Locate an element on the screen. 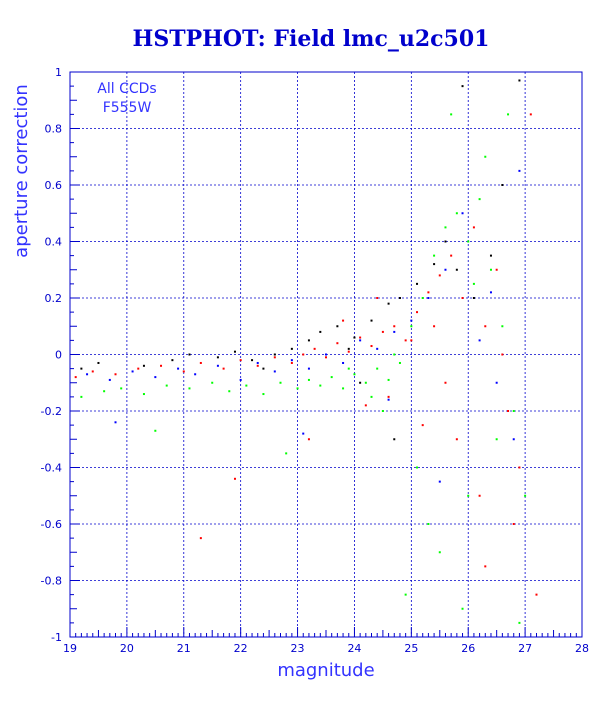 The width and height of the screenshot is (612, 713). y-tick-label: 0.8 is located at coordinates (54, 129).